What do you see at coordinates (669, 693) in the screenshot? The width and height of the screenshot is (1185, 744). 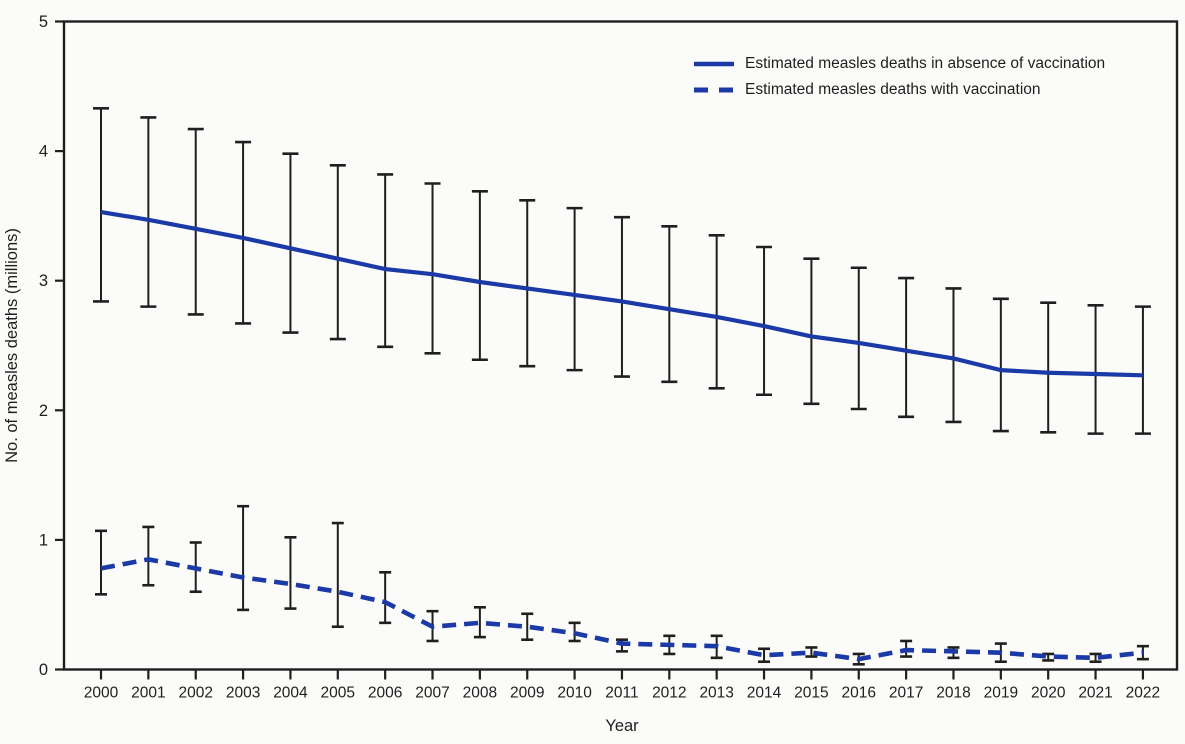 I see `x-axis-tick-label: 2012` at bounding box center [669, 693].